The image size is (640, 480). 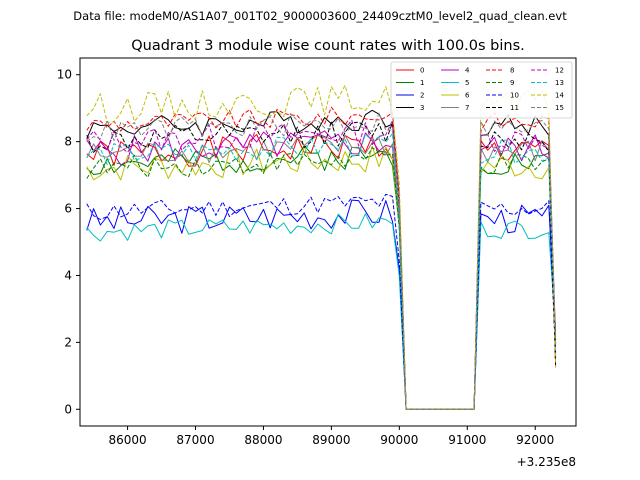 What do you see at coordinates (559, 71) in the screenshot?
I see `legend-label-12: 12` at bounding box center [559, 71].